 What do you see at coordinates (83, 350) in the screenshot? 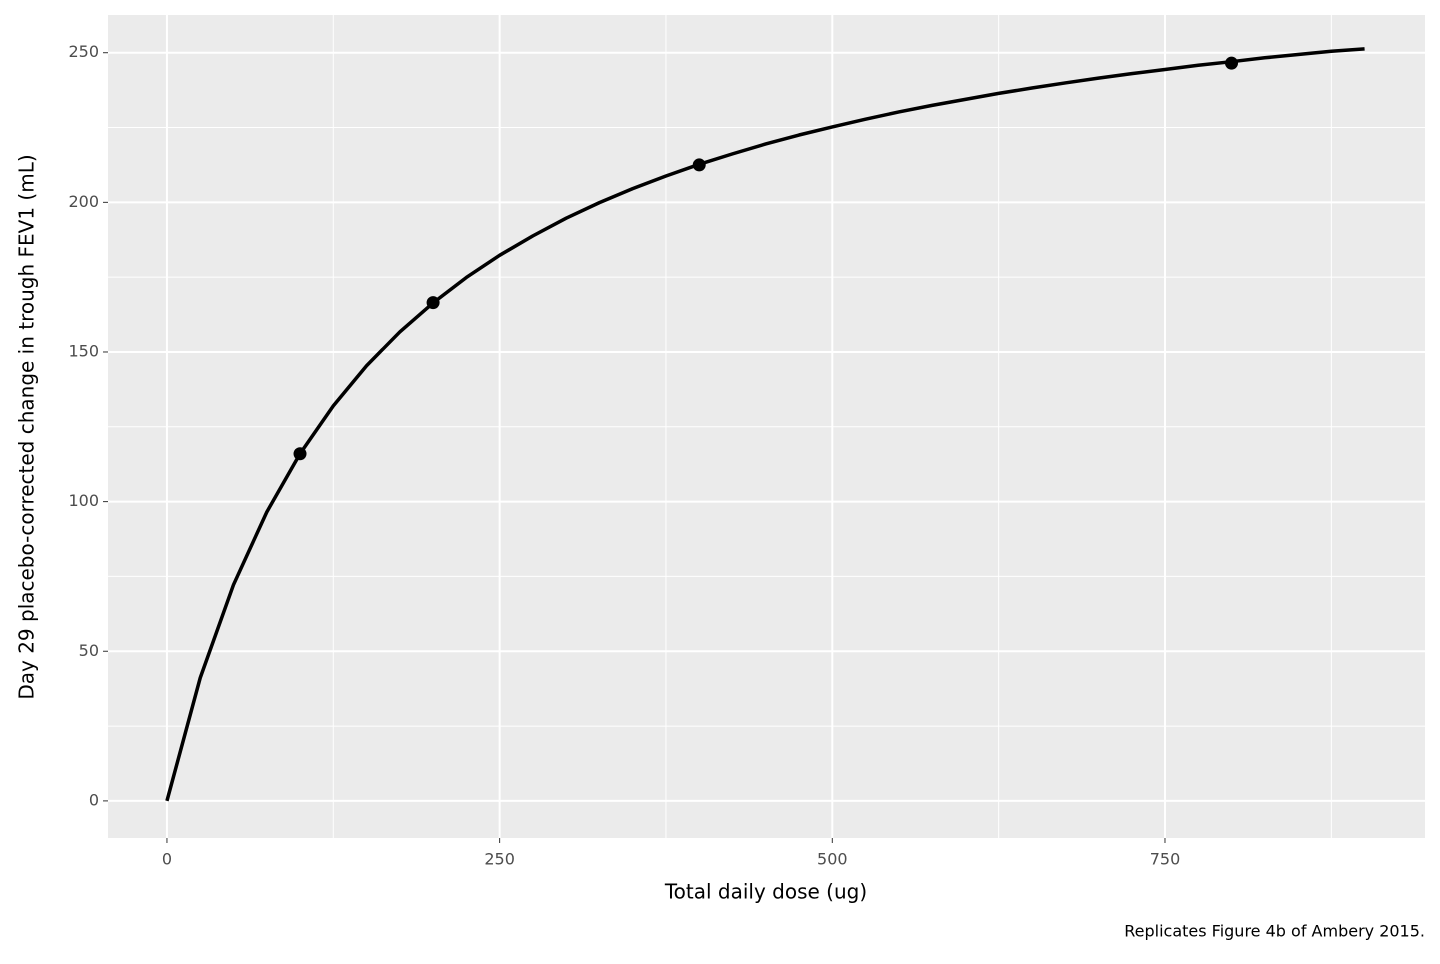
I see `y-tick-label: 150` at bounding box center [83, 350].